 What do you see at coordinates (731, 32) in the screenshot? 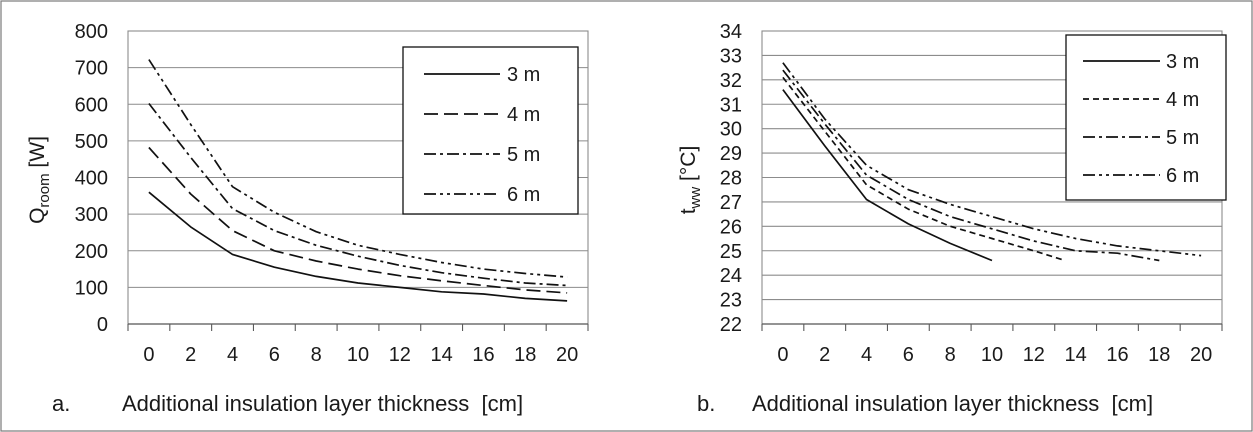
I see `y-tick-label: 34` at bounding box center [731, 32].